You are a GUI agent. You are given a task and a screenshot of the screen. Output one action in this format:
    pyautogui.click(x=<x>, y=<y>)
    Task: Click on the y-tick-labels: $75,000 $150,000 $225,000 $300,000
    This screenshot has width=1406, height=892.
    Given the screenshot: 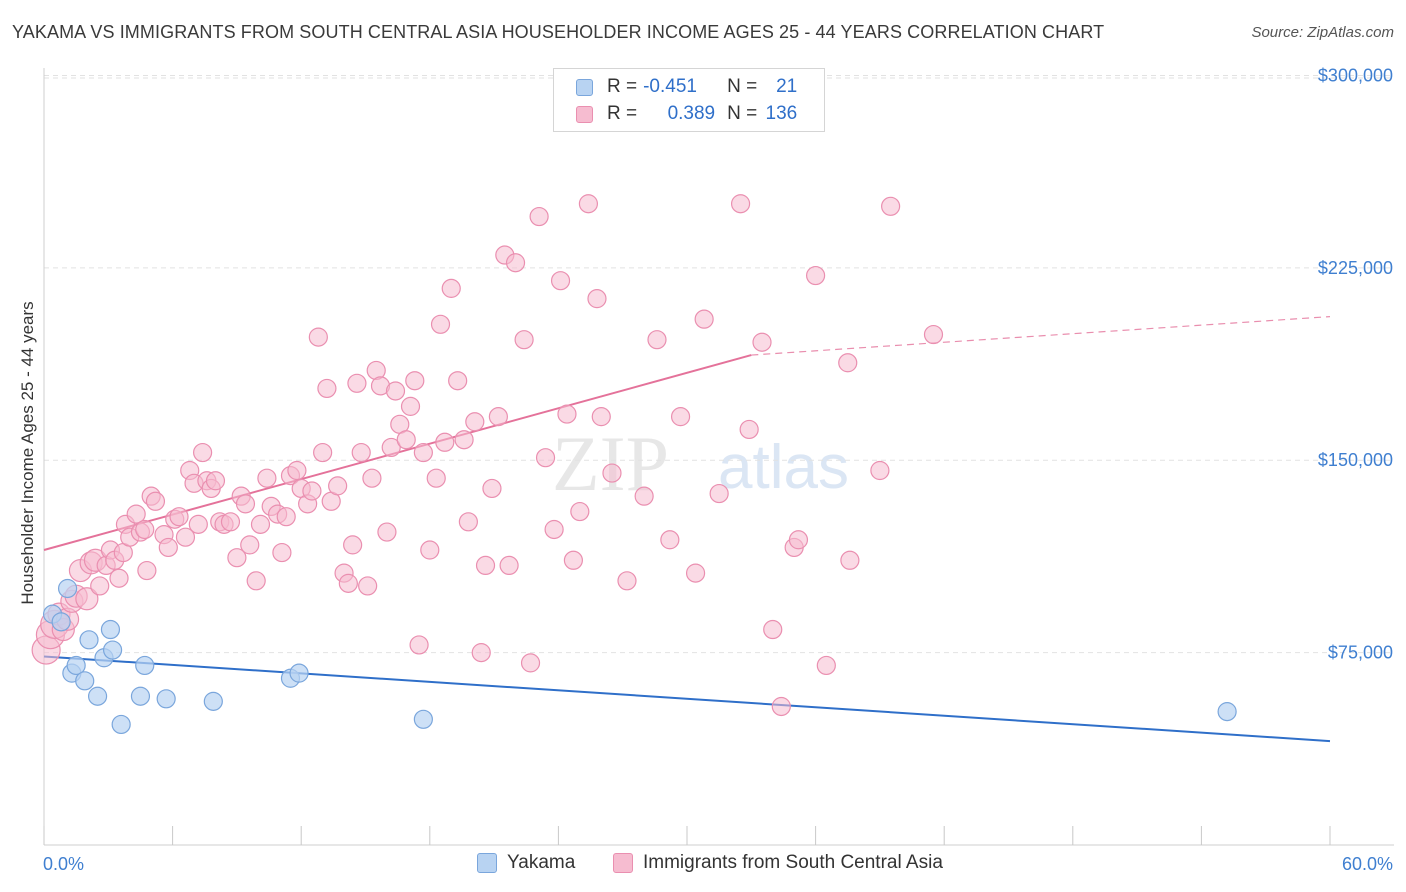 What is the action you would take?
    pyautogui.click(x=1355, y=363)
    